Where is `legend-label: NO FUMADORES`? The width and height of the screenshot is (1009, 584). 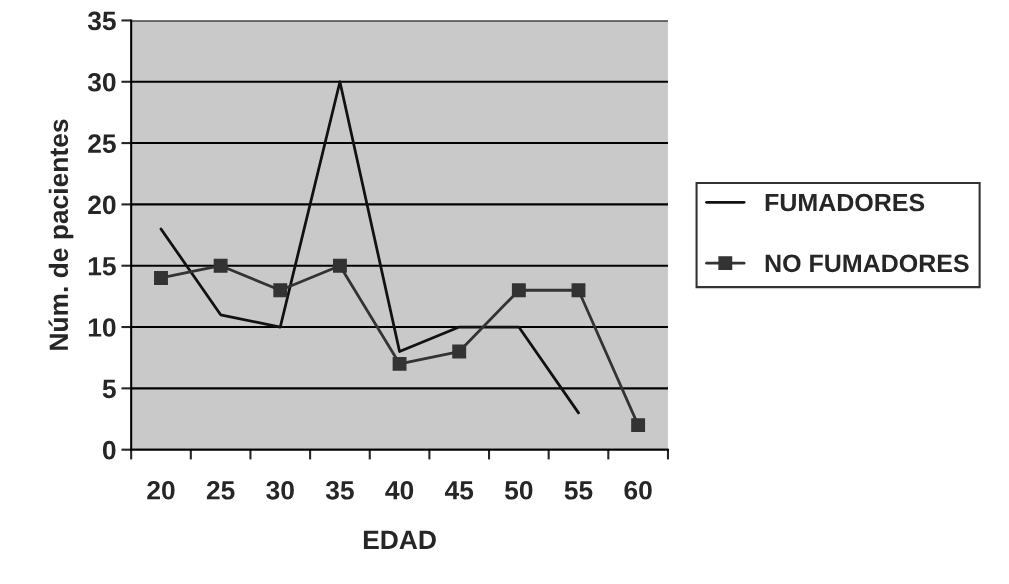
legend-label: NO FUMADORES is located at coordinates (867, 263).